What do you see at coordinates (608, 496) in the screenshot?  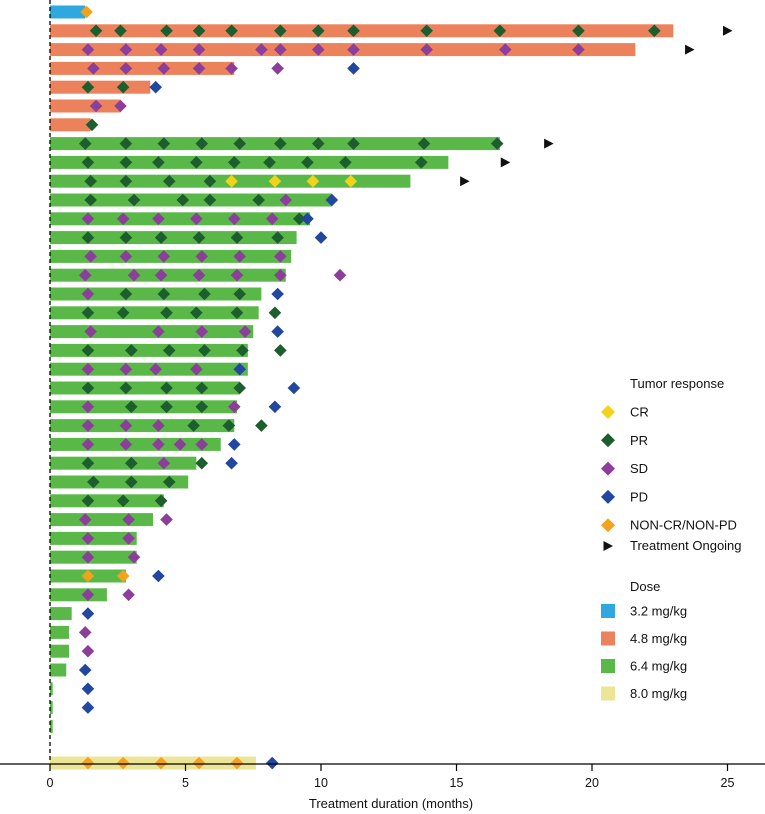 I see `legend-marker-pd` at bounding box center [608, 496].